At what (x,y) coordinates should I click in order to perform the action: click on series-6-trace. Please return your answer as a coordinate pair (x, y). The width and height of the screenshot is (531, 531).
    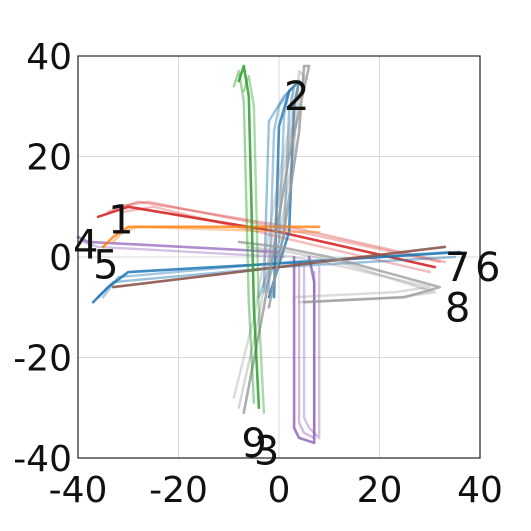
    Looking at the image, I should click on (276, 277).